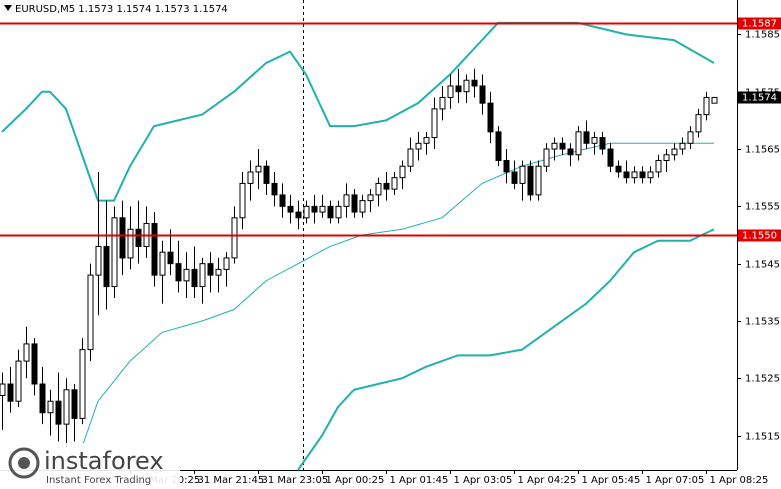 The height and width of the screenshot is (489, 781). Describe the element at coordinates (483, 480) in the screenshot. I see `x-tick-label: 1 Apr 03:05` at that location.